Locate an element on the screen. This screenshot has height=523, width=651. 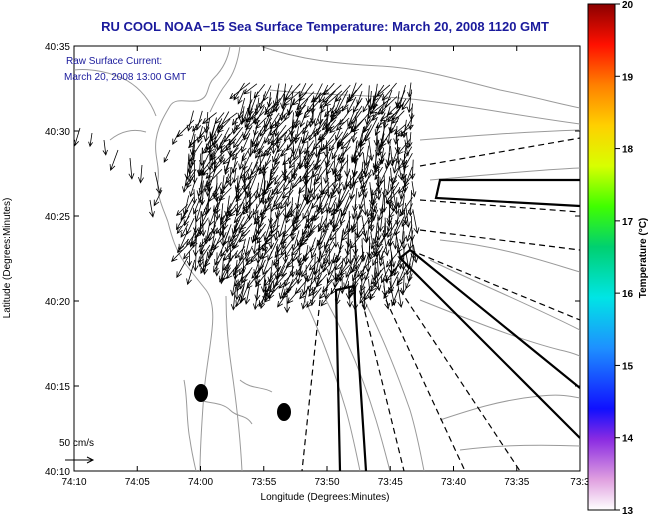
raw-current-time: March 20, 2008 13:00 GMT is located at coordinates (125, 77).